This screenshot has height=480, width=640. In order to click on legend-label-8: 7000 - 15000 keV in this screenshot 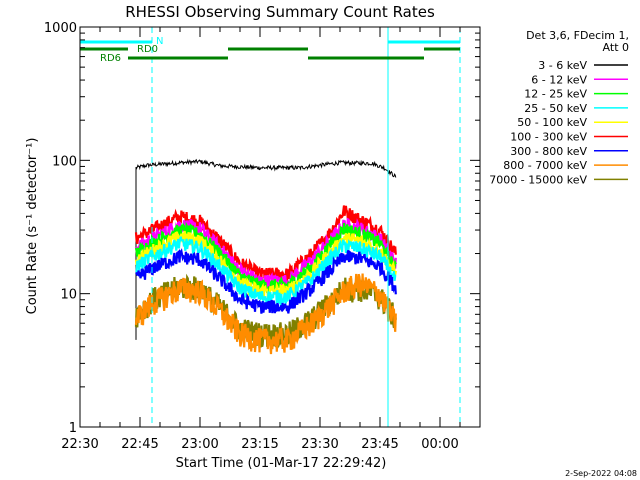, I will do `click(538, 179)`.